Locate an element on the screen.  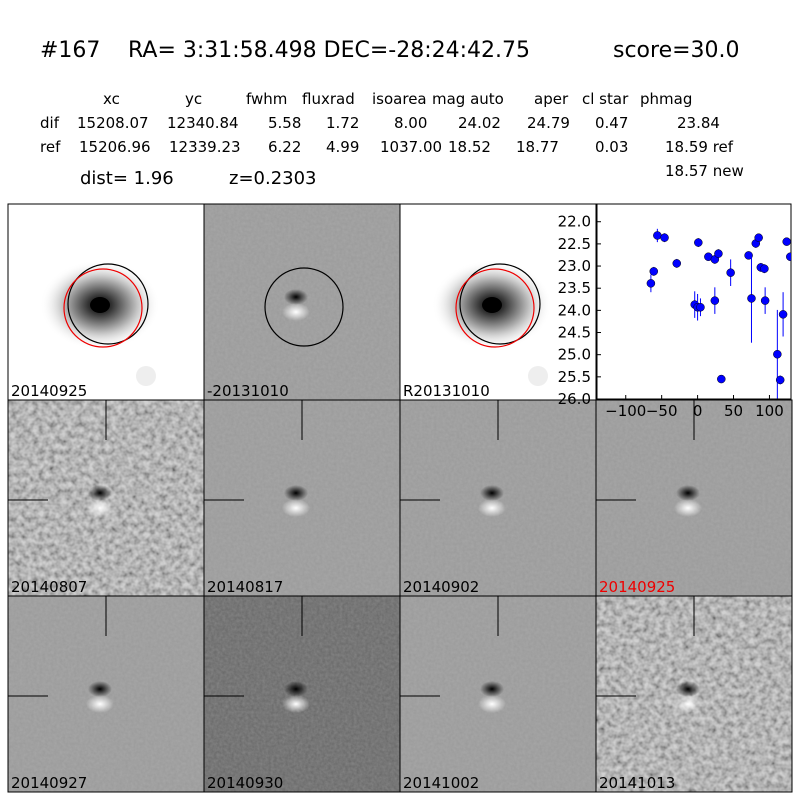
column-header: xc is located at coordinates (111, 99).